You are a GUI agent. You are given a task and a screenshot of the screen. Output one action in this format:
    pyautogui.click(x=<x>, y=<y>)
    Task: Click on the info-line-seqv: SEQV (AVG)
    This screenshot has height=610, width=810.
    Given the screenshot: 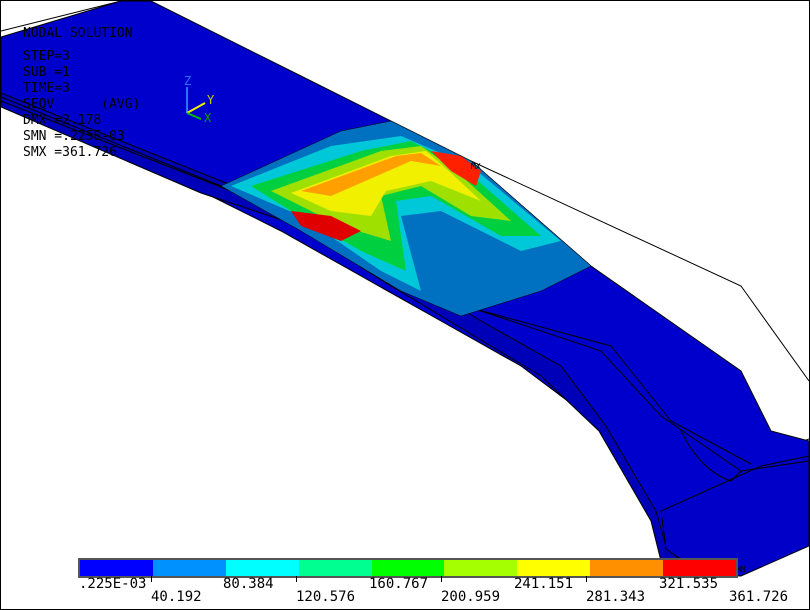 What is the action you would take?
    pyautogui.click(x=82, y=104)
    